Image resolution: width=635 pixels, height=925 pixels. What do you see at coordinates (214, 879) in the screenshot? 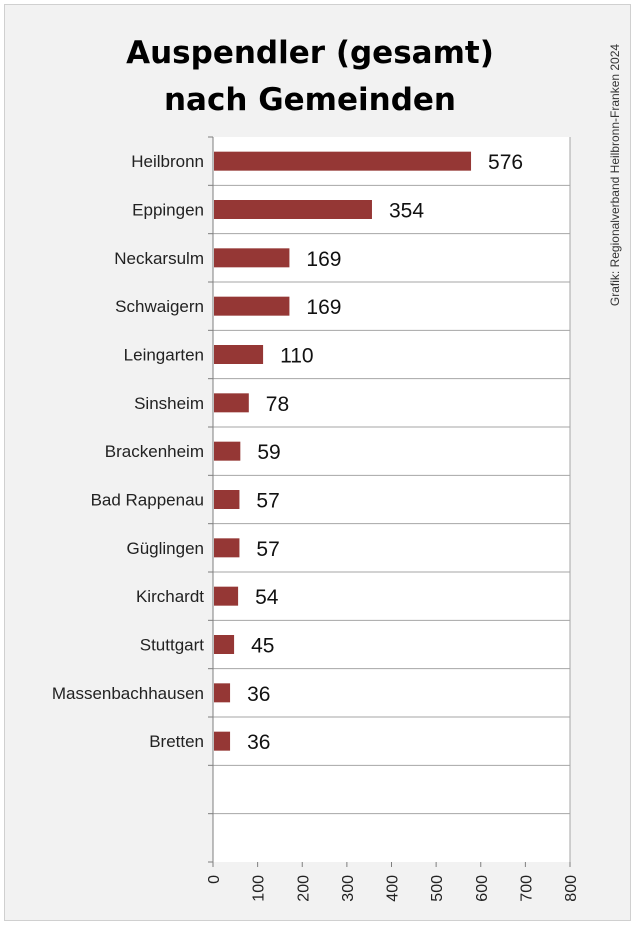
I see `x-tick-label: 0` at bounding box center [214, 879].